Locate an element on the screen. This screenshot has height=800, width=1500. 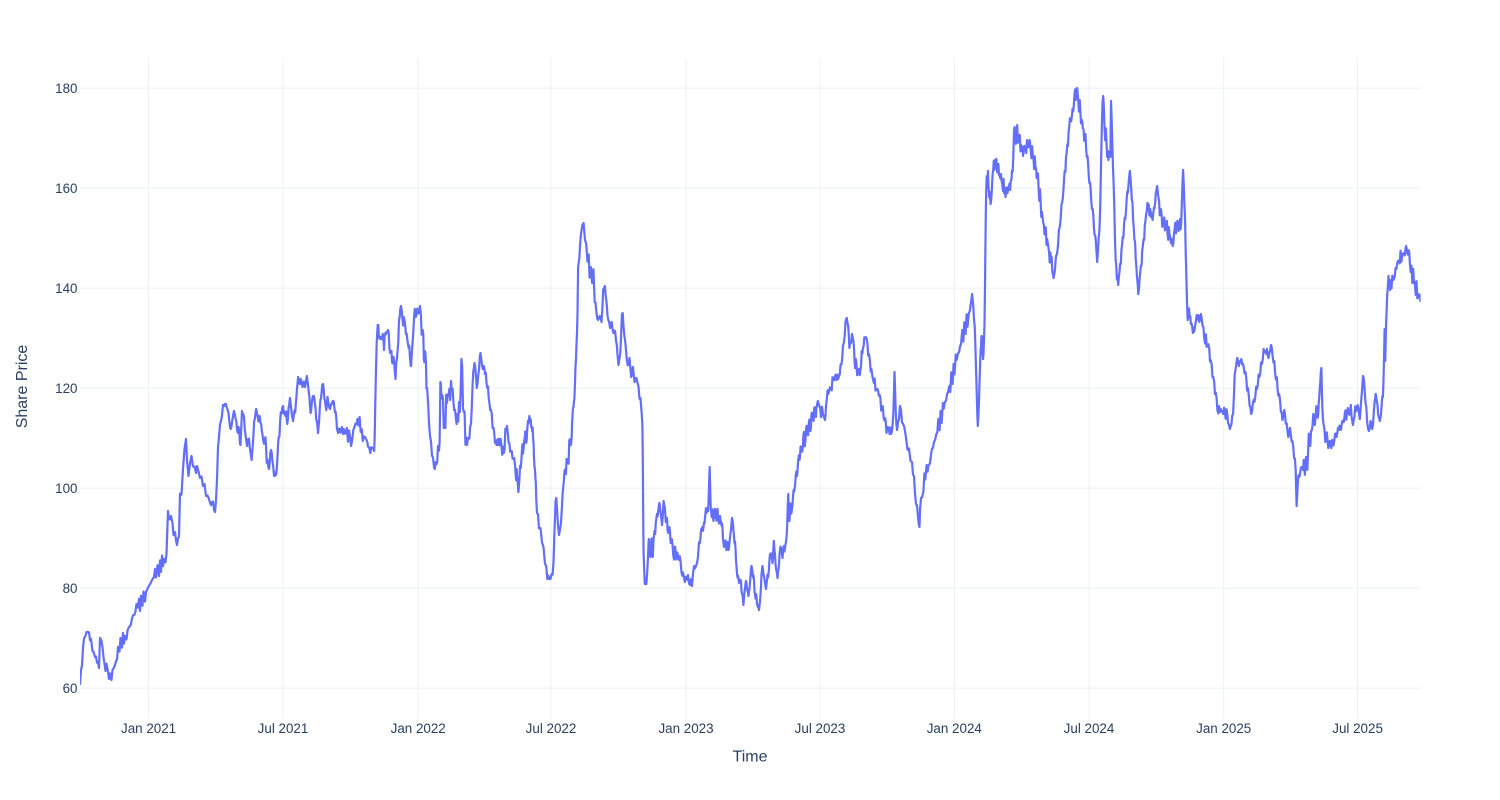
svg-text: 160 is located at coordinates (66, 188).